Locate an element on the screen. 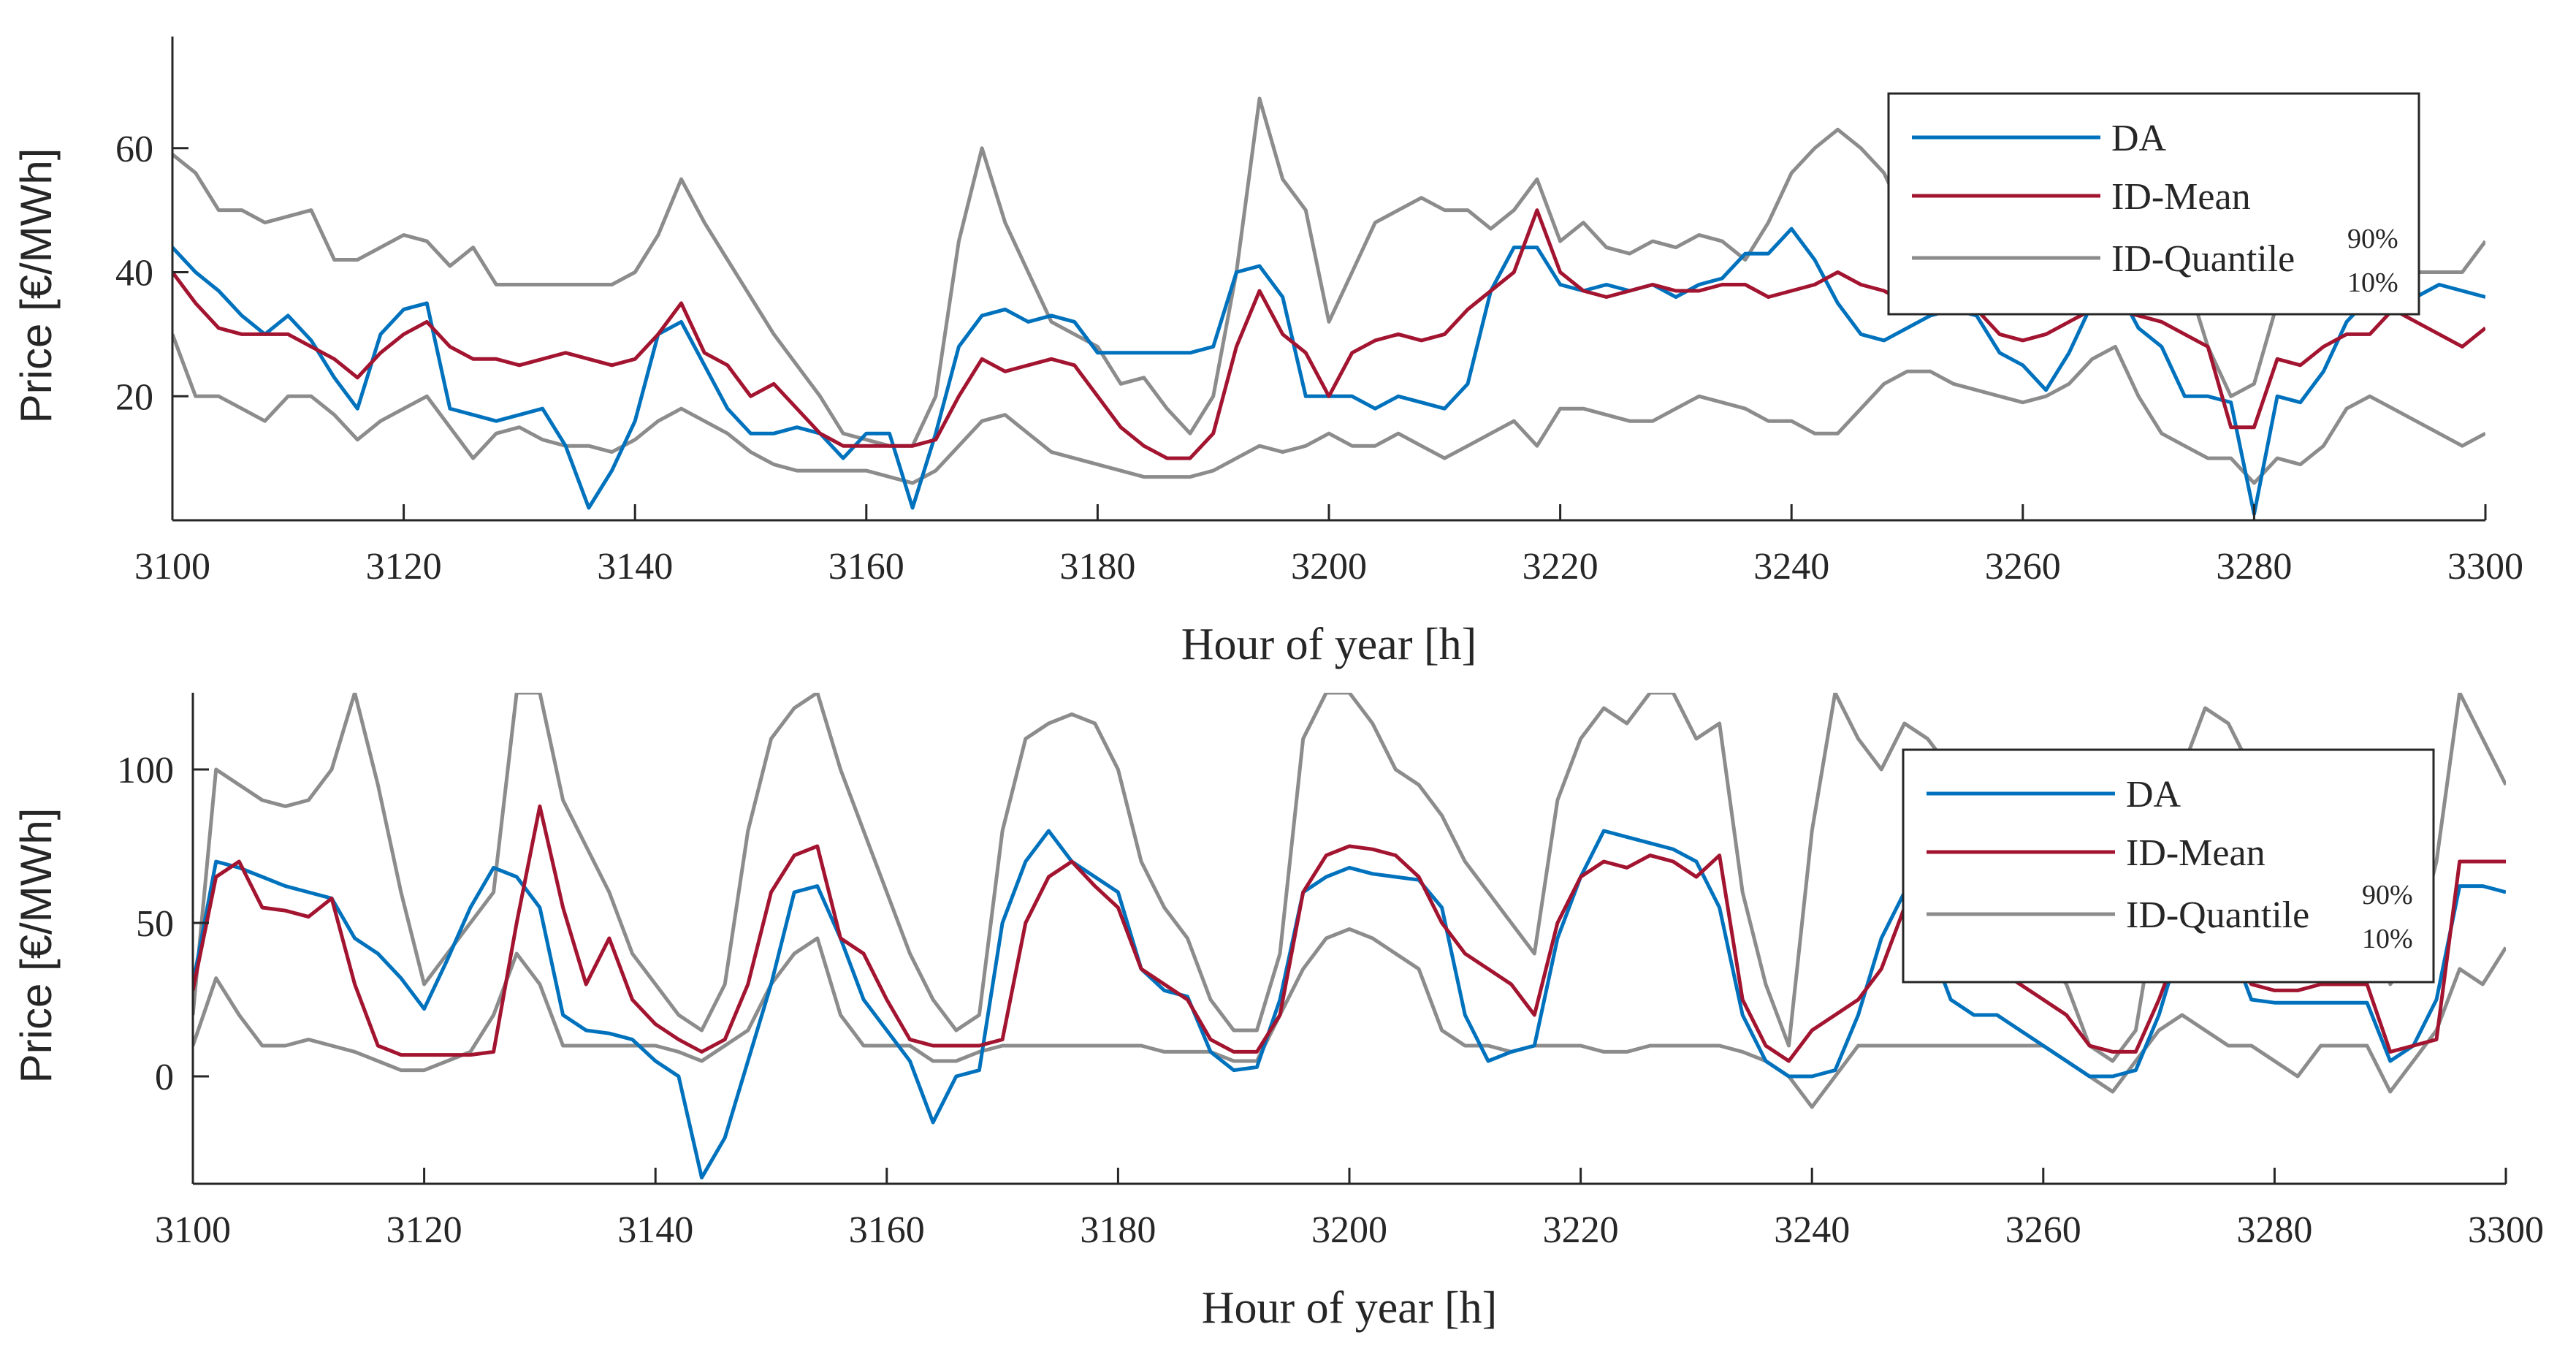 The image size is (2576, 1365). y-tick-label: 20 is located at coordinates (134, 397).